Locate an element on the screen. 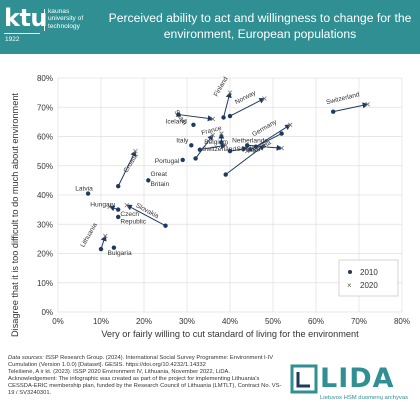 The image size is (420, 420). legend-label-2020: 2020 is located at coordinates (369, 285).